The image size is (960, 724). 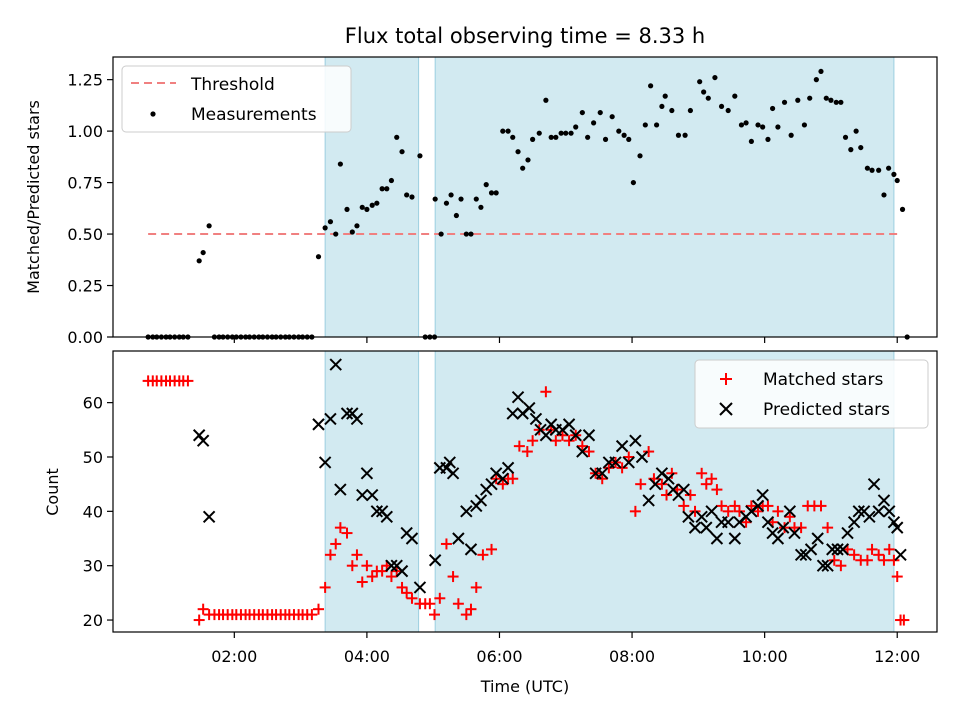 I want to click on matched-legend-marker, so click(x=726, y=379).